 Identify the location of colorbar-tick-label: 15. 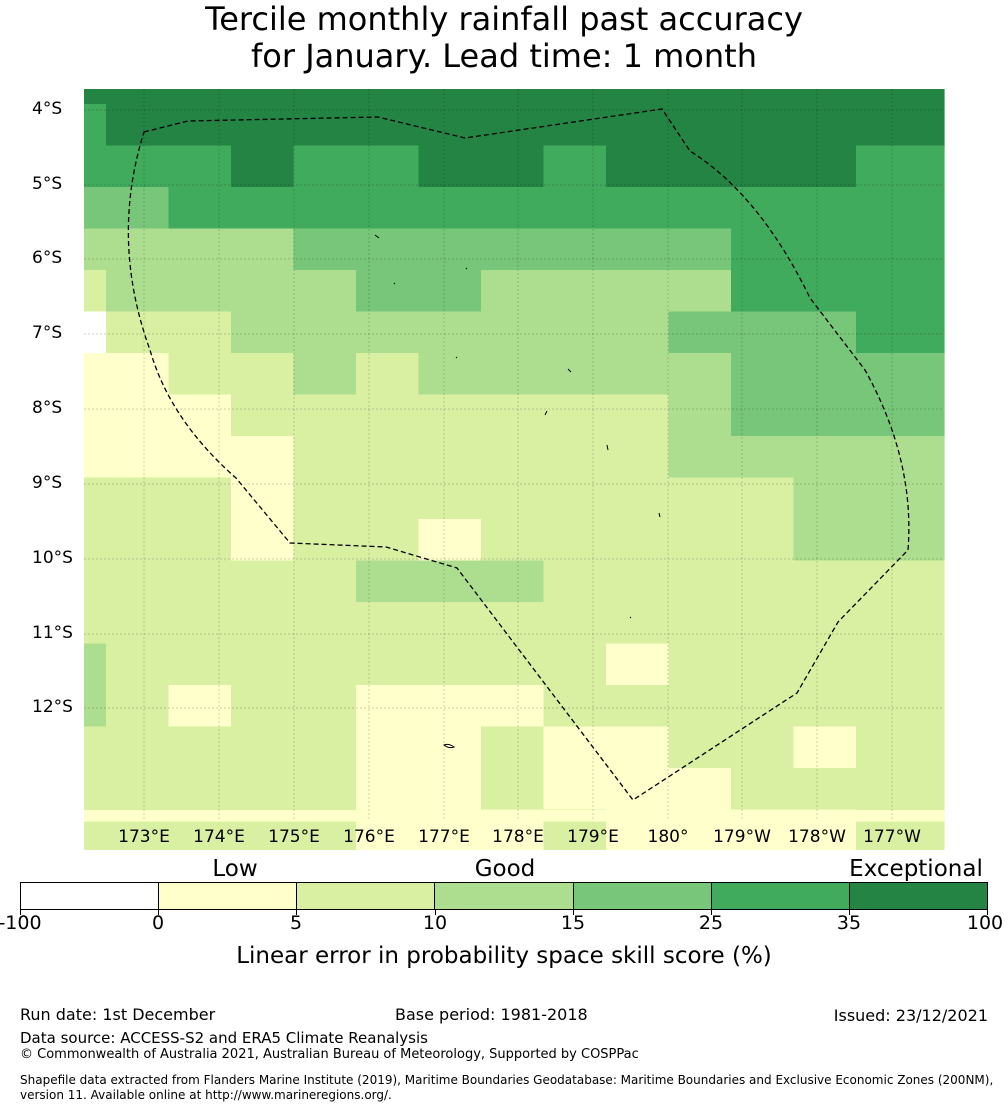
(573, 923).